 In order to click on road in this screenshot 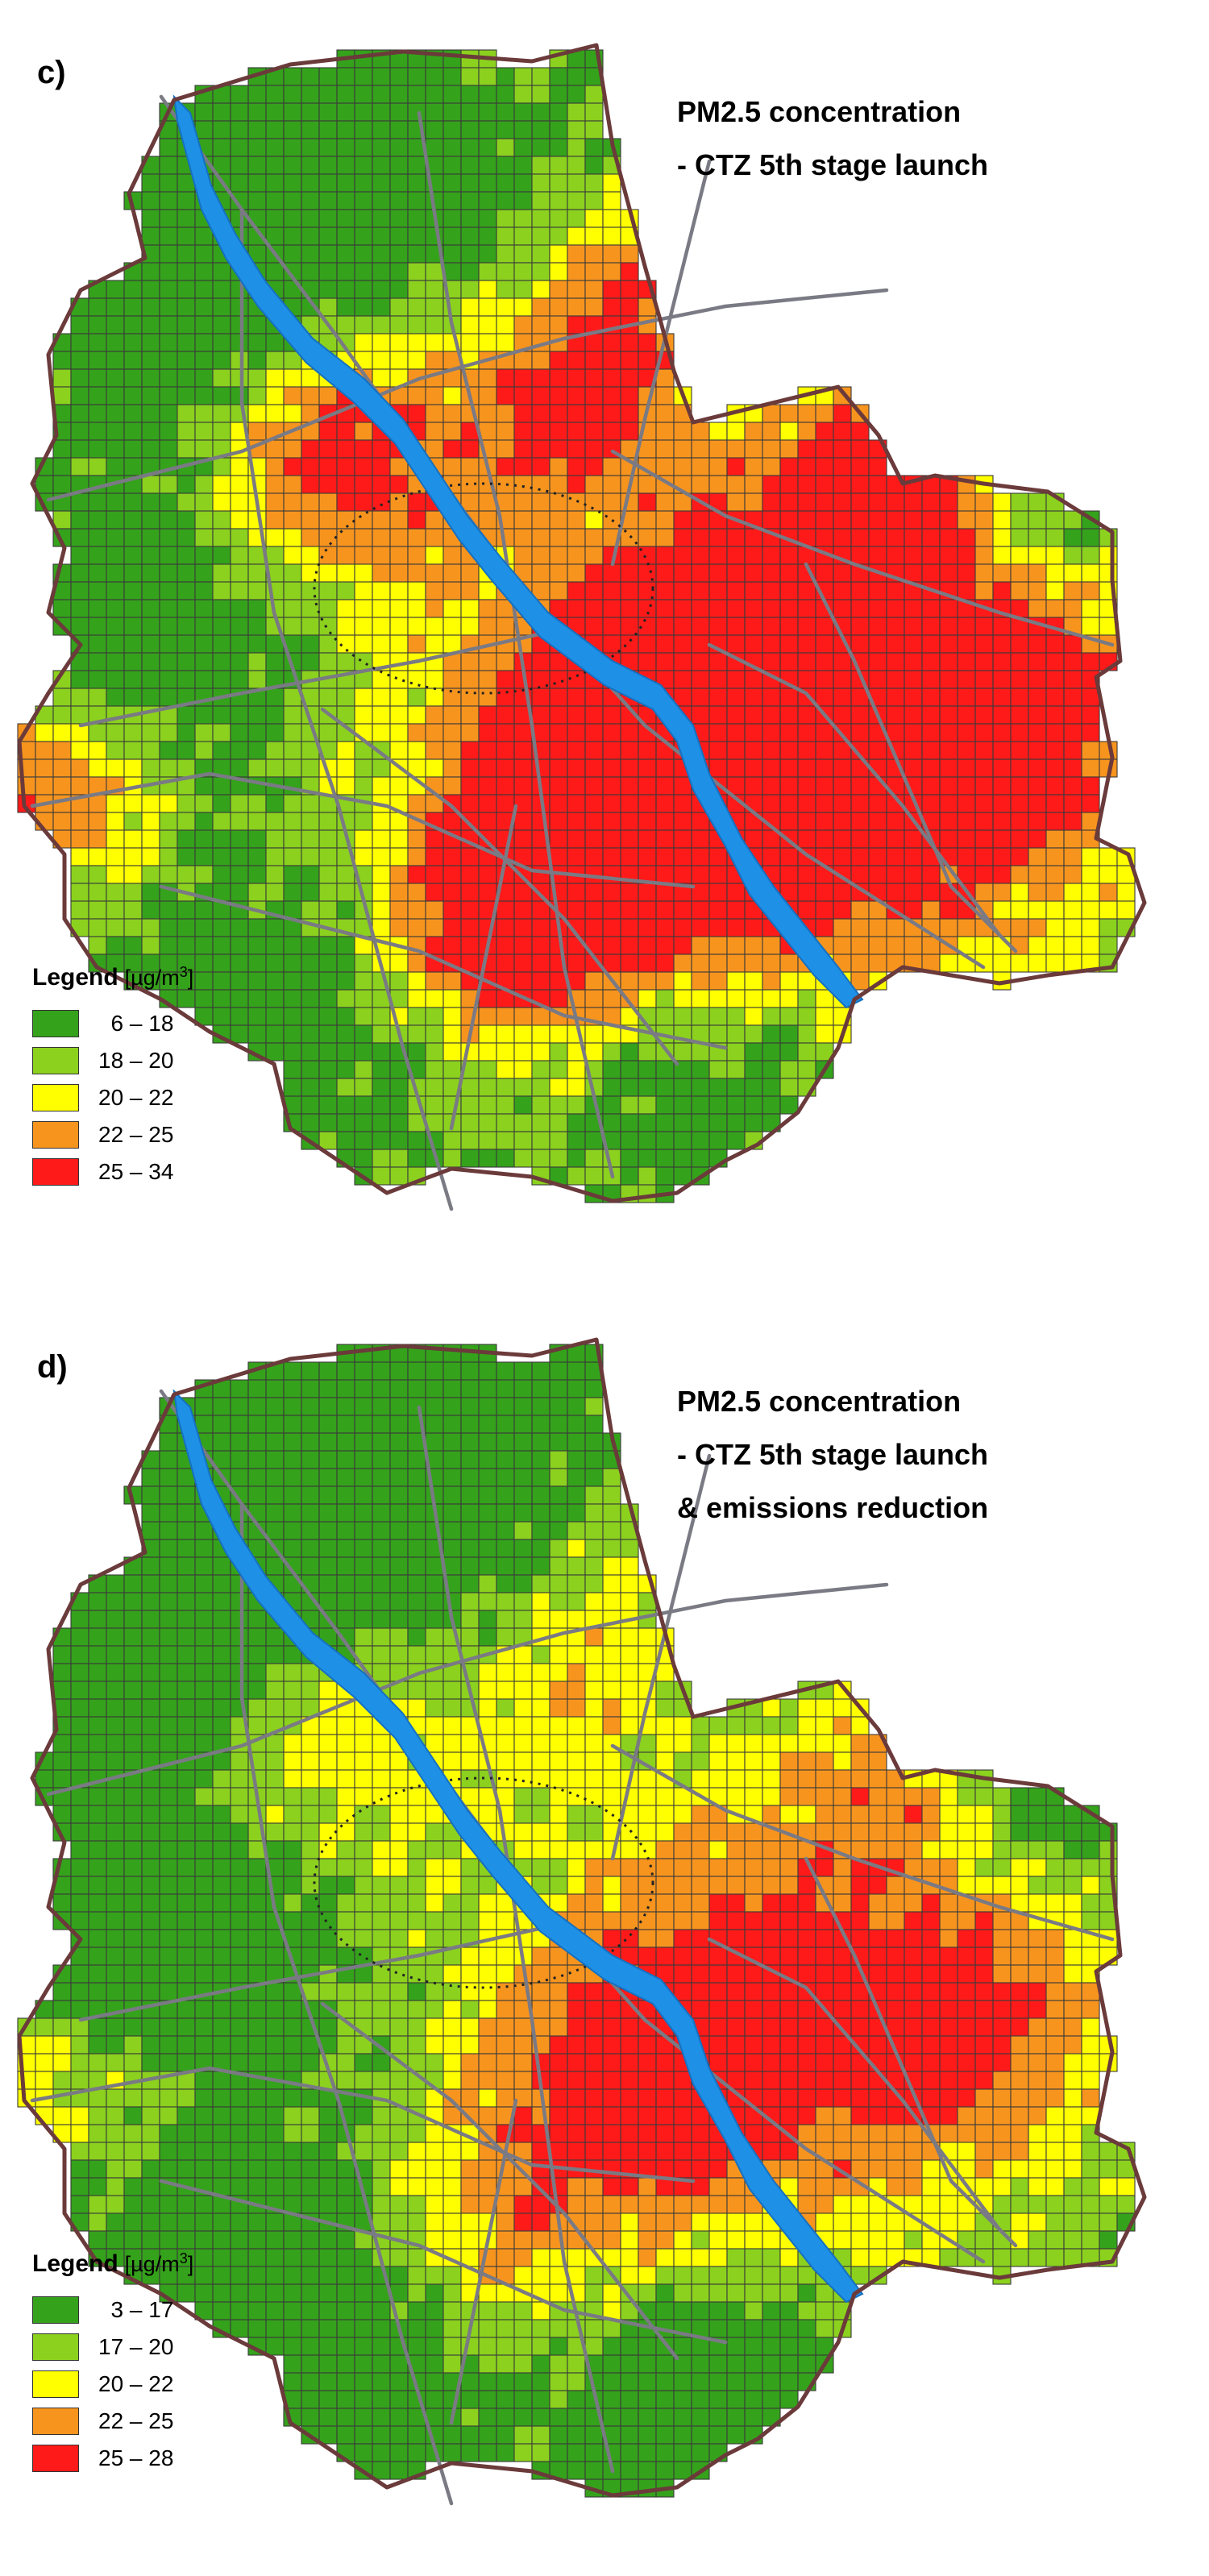, I will do `click(322, 677)`.